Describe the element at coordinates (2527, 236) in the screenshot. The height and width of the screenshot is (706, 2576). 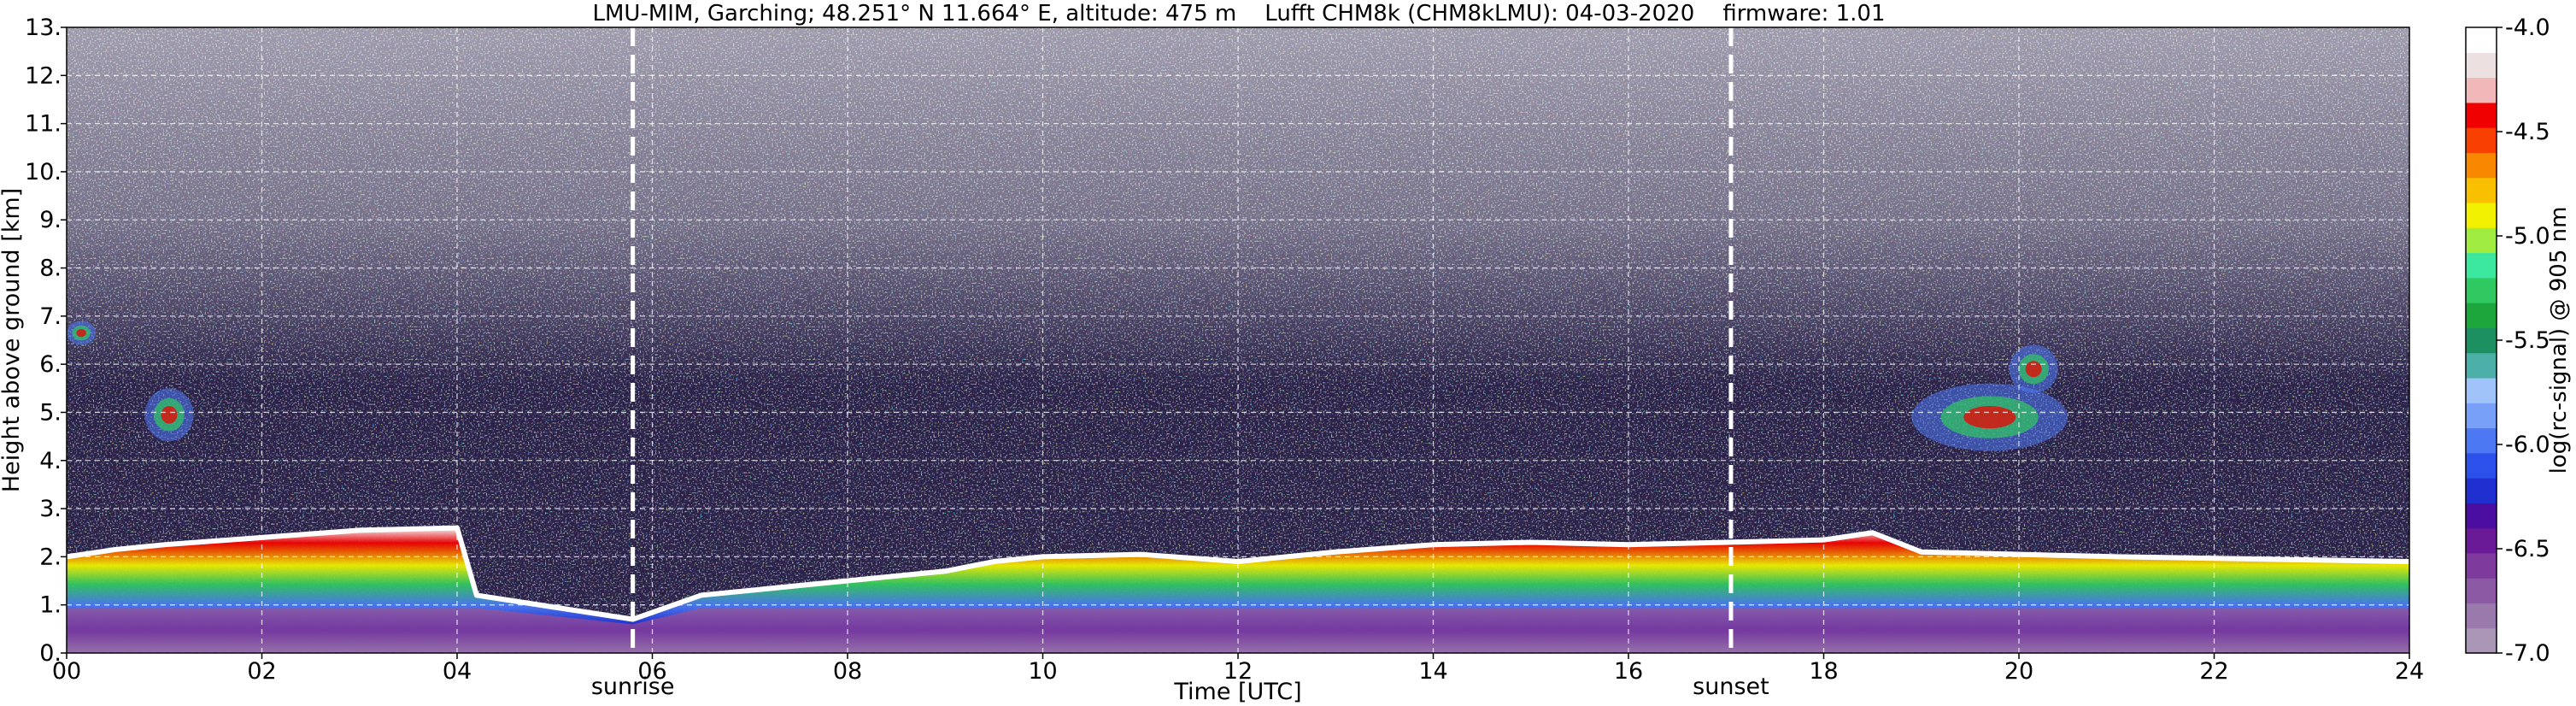
I see `colorbar-tick-label: -5.0` at that location.